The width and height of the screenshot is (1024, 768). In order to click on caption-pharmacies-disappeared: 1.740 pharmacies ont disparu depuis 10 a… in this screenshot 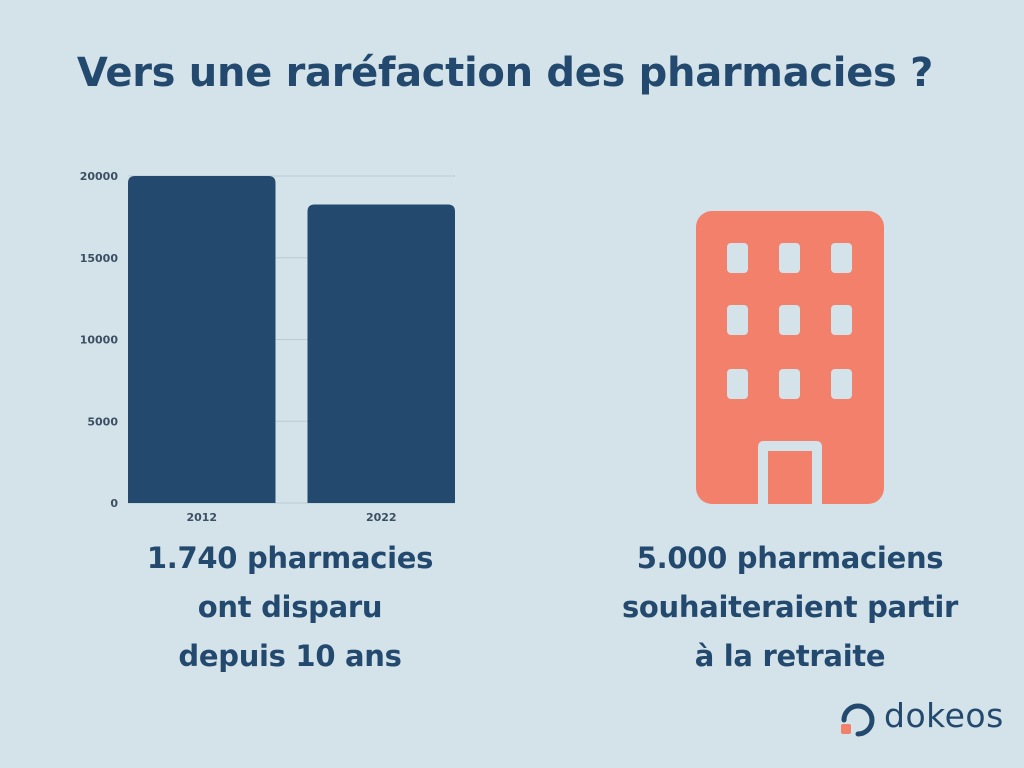, I will do `click(290, 607)`.